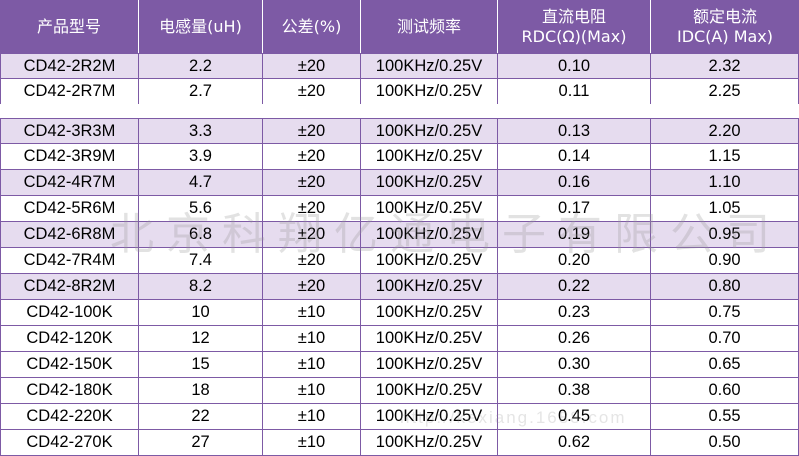 This screenshot has width=799, height=456. I want to click on table-row: CD42-8R2M 8.2 ±20 100KHz/0.25V 0.22 0.80, so click(399, 287).